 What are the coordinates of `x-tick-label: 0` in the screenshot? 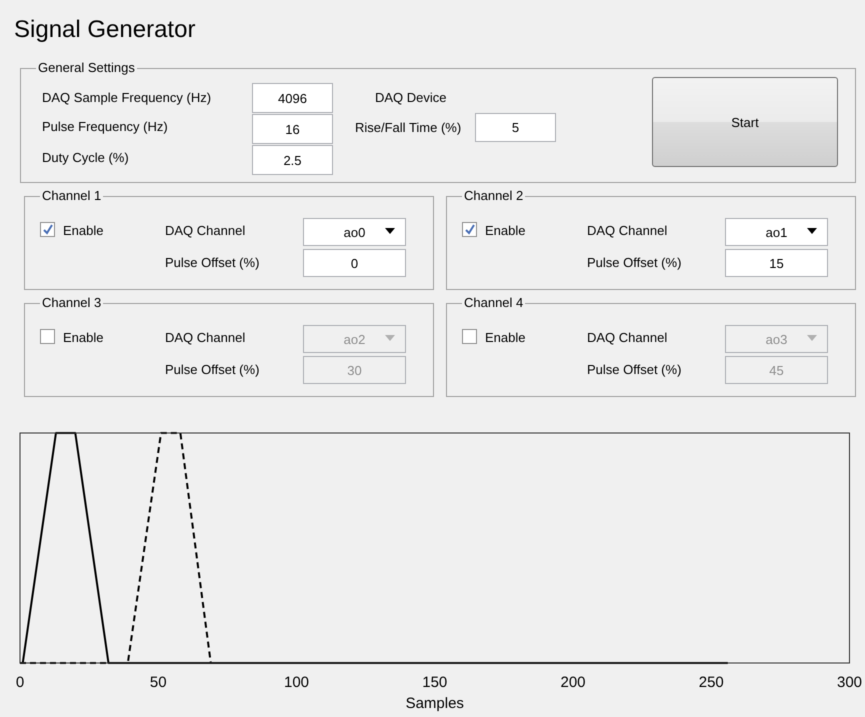 It's located at (20, 683).